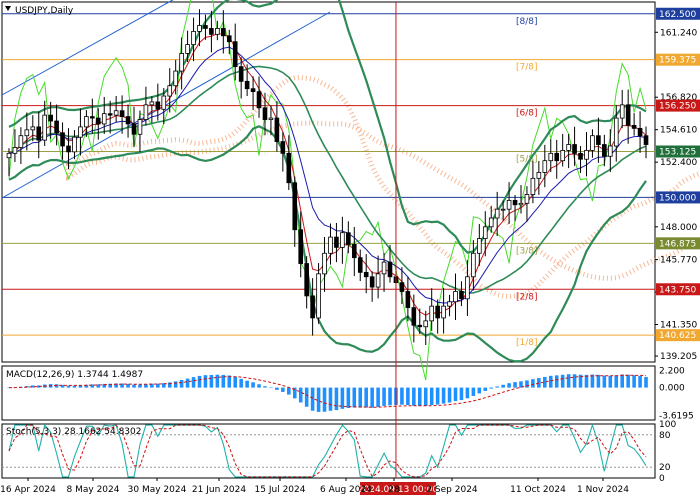  I want to click on collapse-arrow-icon, so click(8, 8).